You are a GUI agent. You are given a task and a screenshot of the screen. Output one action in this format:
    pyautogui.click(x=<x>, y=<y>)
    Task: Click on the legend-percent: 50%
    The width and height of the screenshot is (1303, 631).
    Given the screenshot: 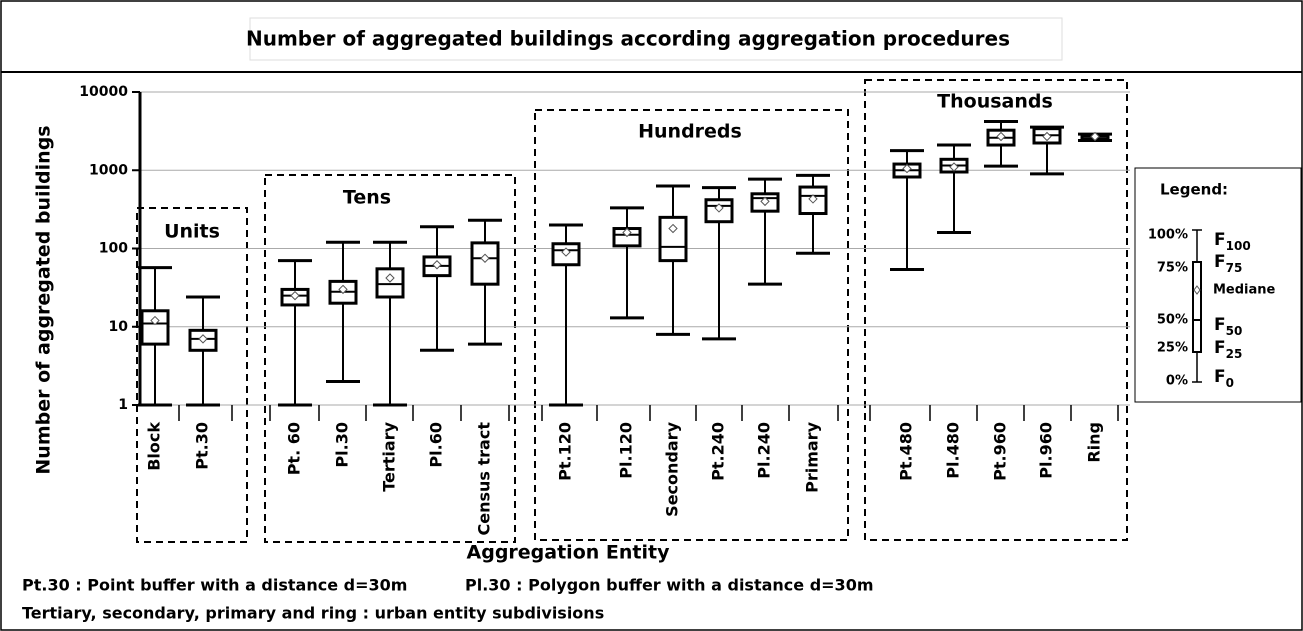 What is the action you would take?
    pyautogui.click(x=1172, y=320)
    